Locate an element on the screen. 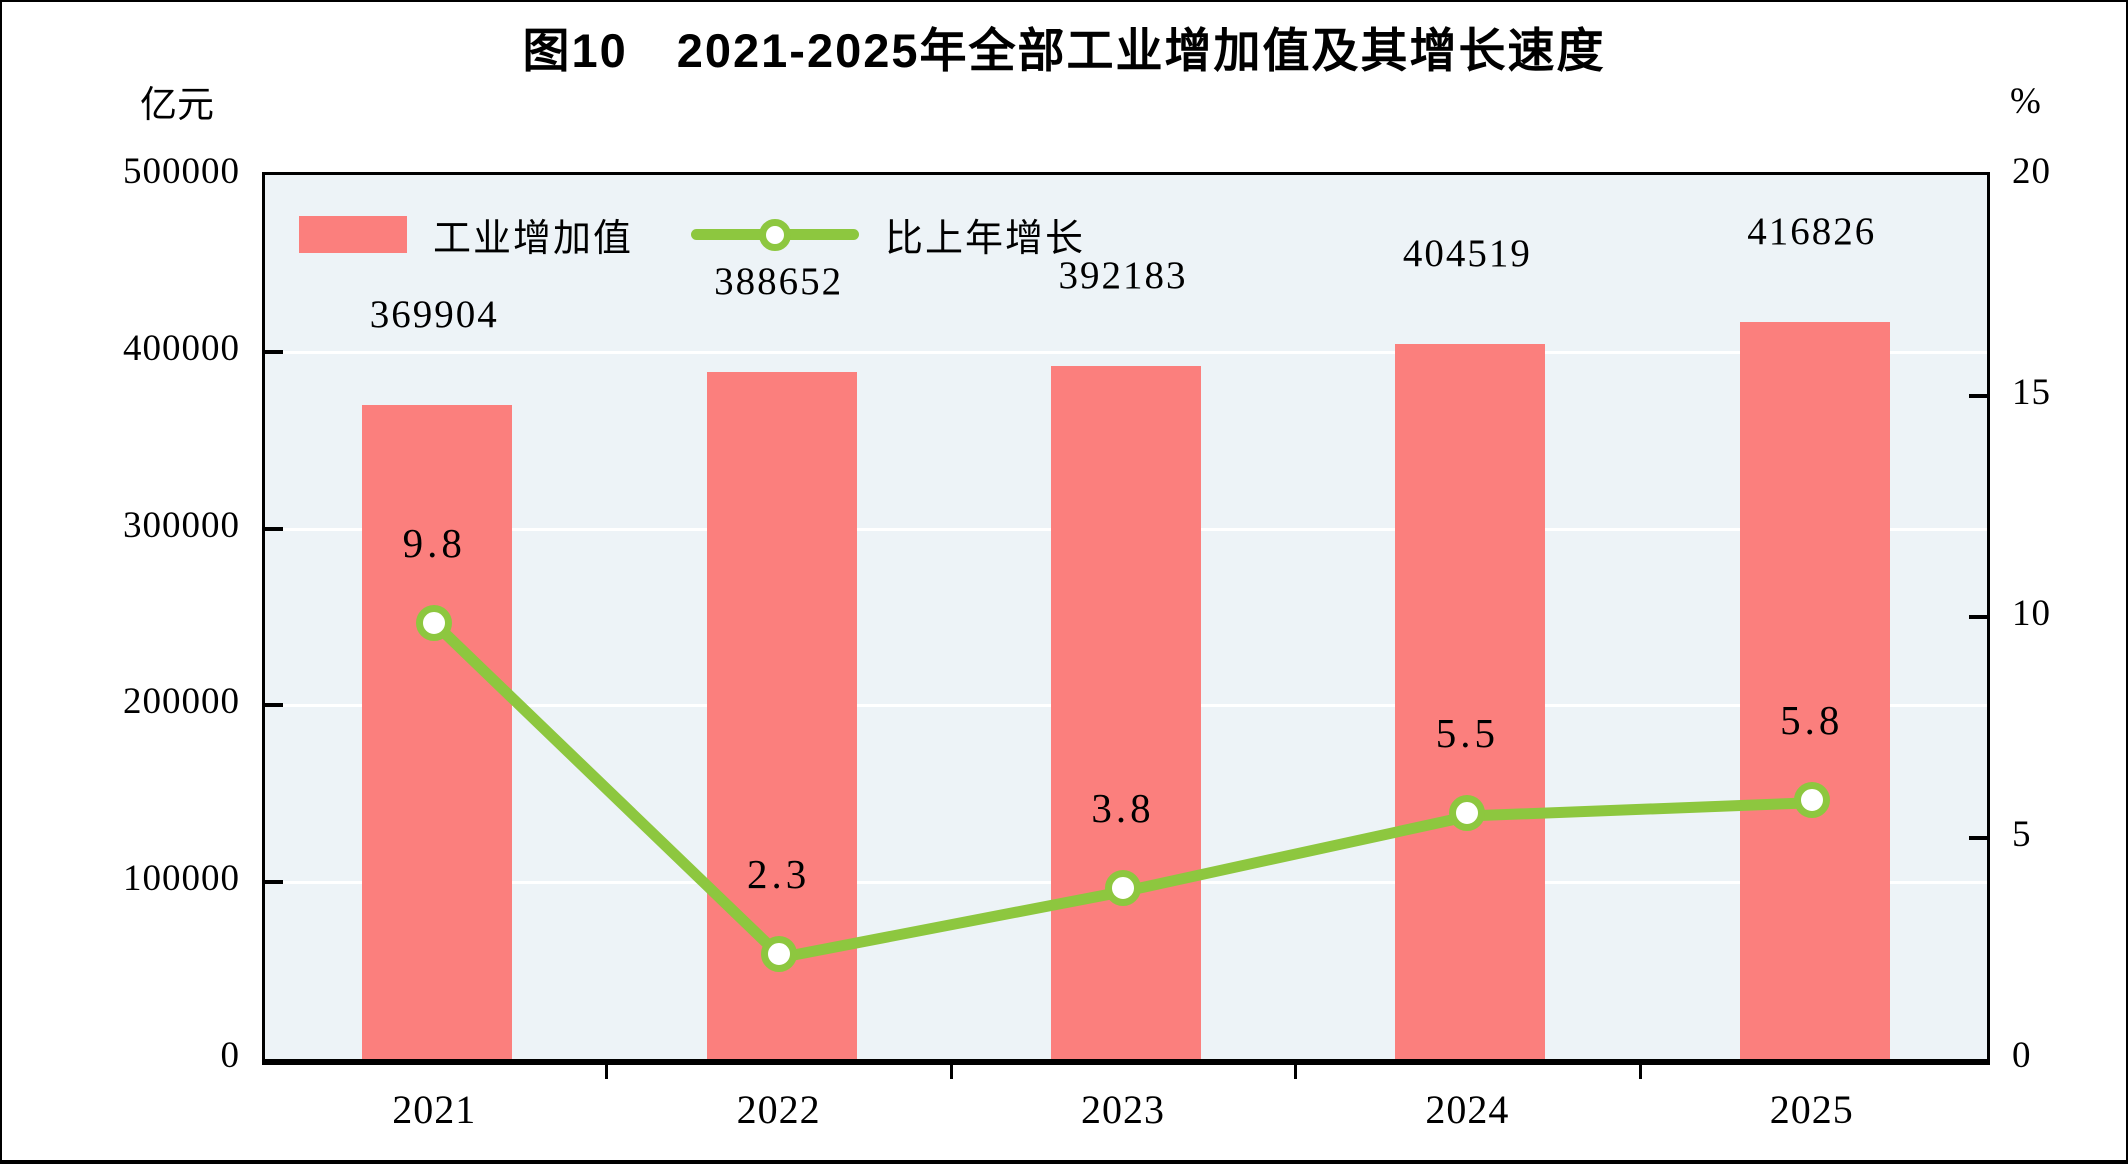  bar-2024 is located at coordinates (1470, 701).